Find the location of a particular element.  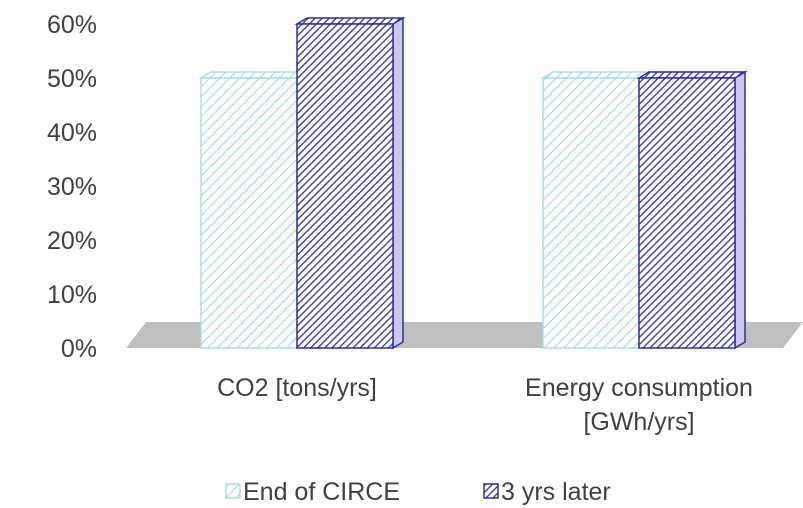

legend-item-end-of-circe: End of CIRCE is located at coordinates (312, 492).